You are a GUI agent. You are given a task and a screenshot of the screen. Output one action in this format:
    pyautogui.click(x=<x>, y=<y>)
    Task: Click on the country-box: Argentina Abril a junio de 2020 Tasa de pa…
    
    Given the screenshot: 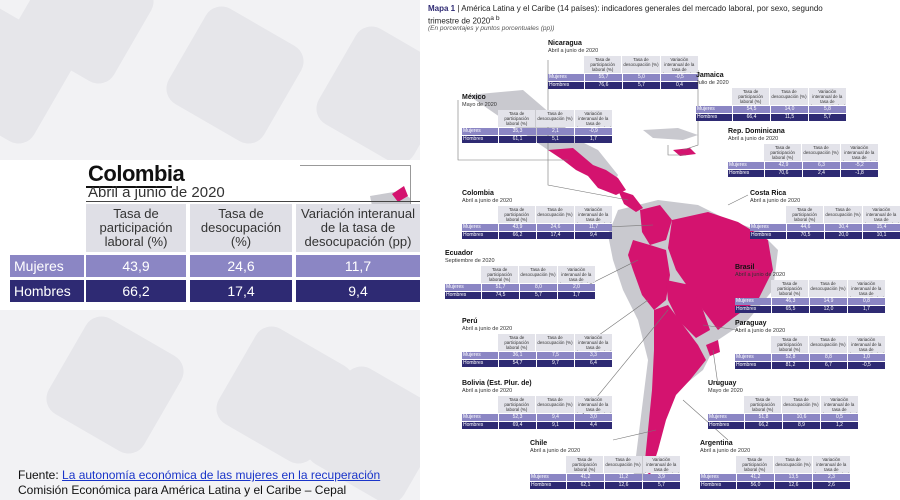 What is the action you would take?
    pyautogui.click(x=775, y=464)
    